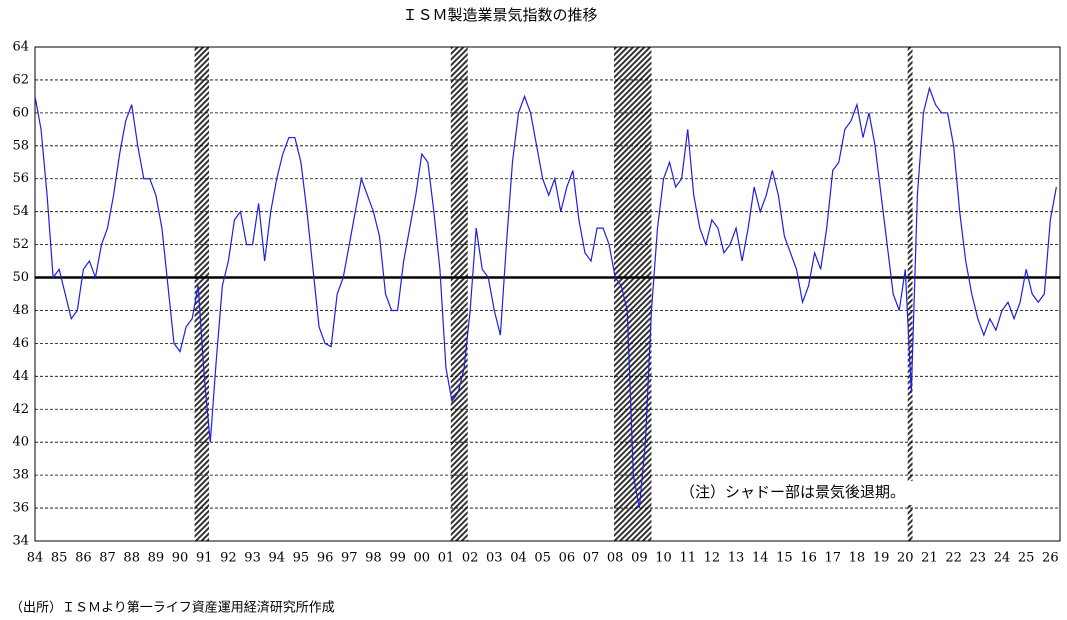 The image size is (1067, 620). I want to click on x-tick-label: 00, so click(422, 558).